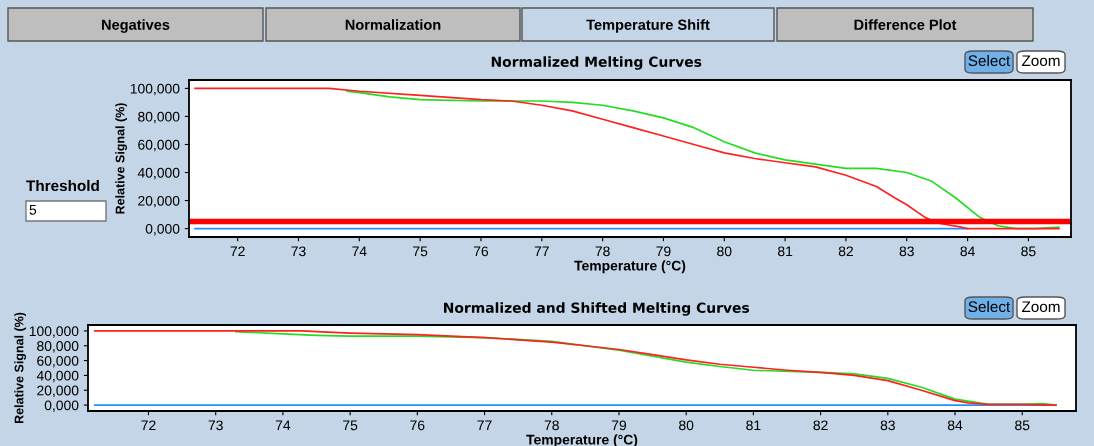  I want to click on text: Temperature Shift, so click(648, 26).